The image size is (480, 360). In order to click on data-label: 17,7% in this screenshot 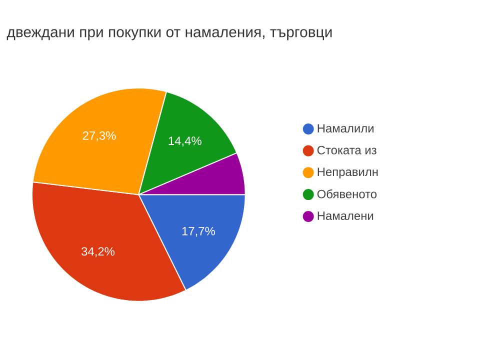, I will do `click(198, 231)`.